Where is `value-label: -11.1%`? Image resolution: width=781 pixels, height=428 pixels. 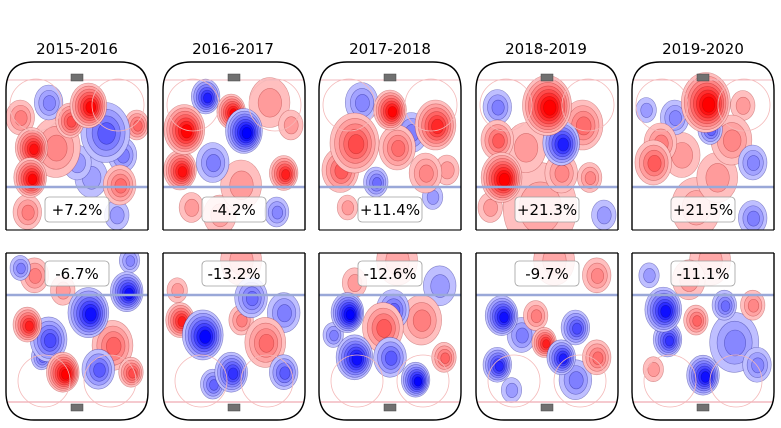 value-label: -11.1% is located at coordinates (703, 273).